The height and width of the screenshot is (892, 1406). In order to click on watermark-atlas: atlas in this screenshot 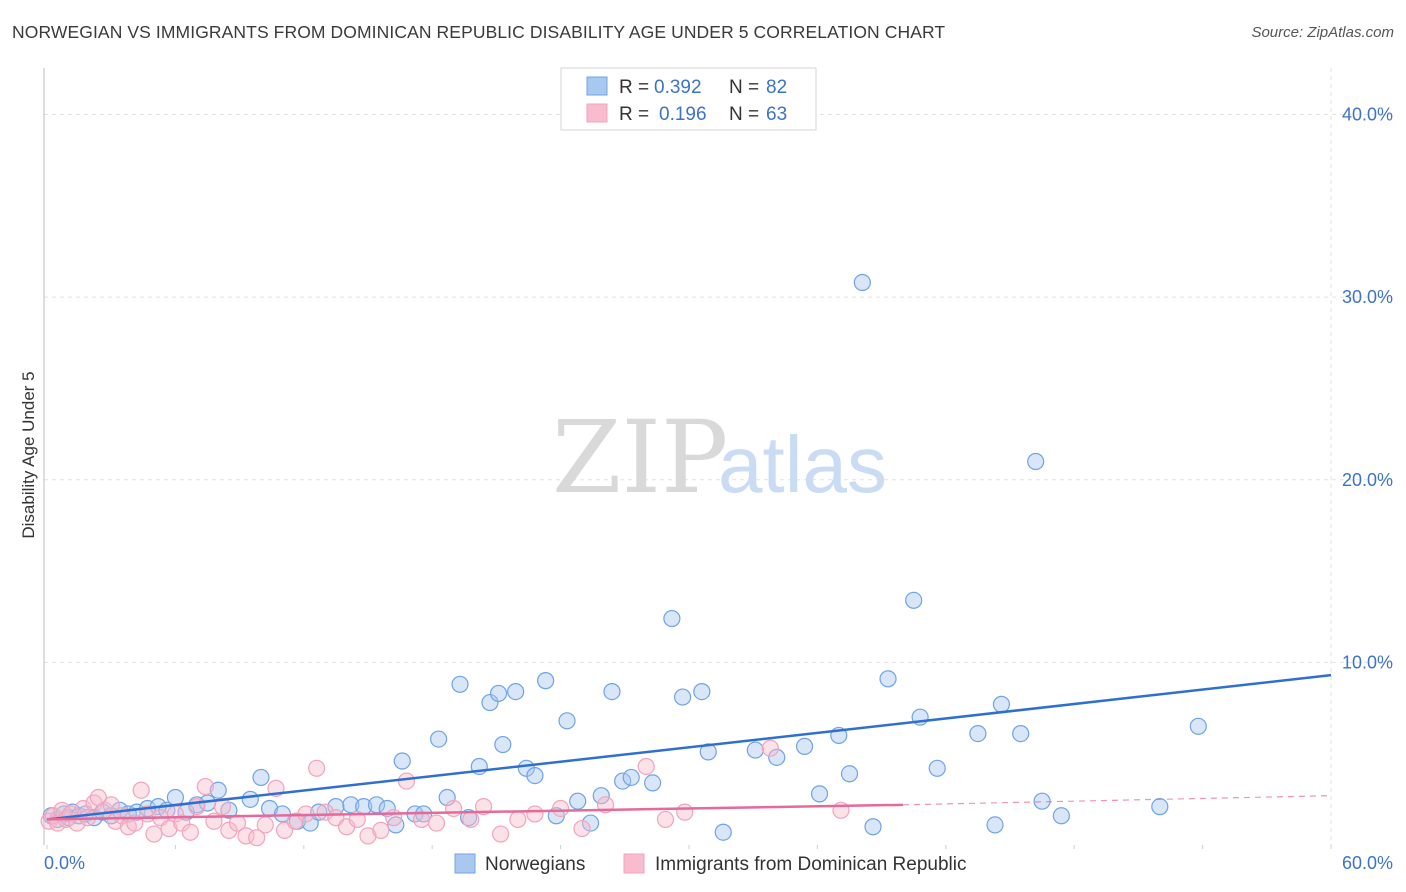, I will do `click(802, 464)`.